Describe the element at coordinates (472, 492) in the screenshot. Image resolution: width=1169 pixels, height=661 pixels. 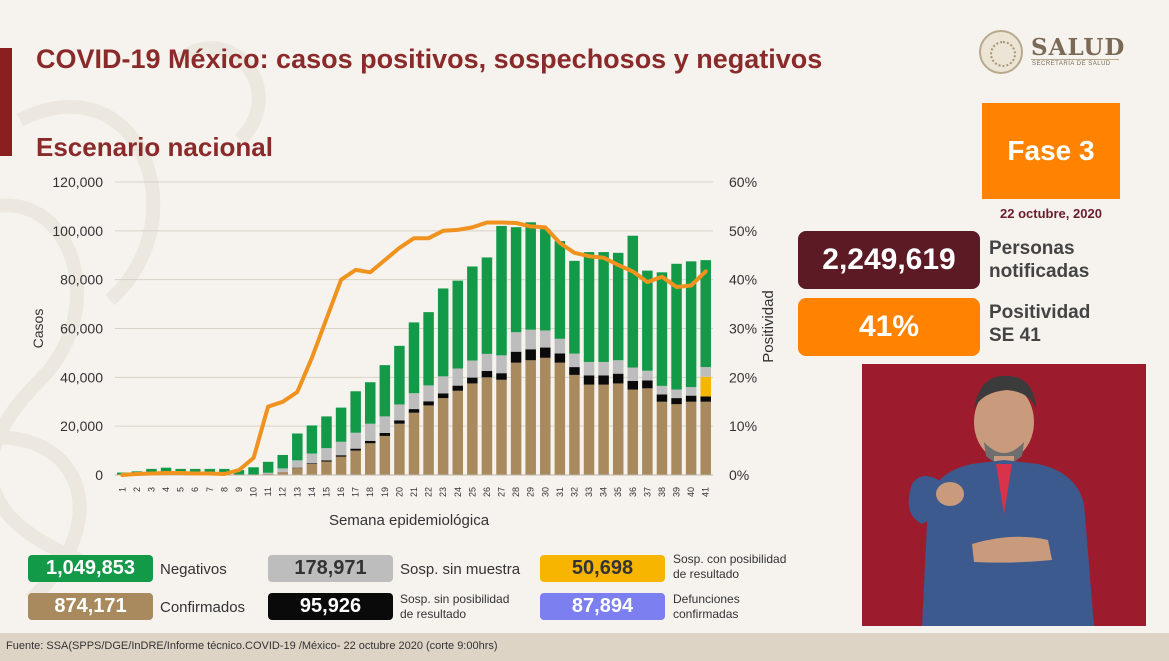
I see `x-tick-label: 25` at that location.